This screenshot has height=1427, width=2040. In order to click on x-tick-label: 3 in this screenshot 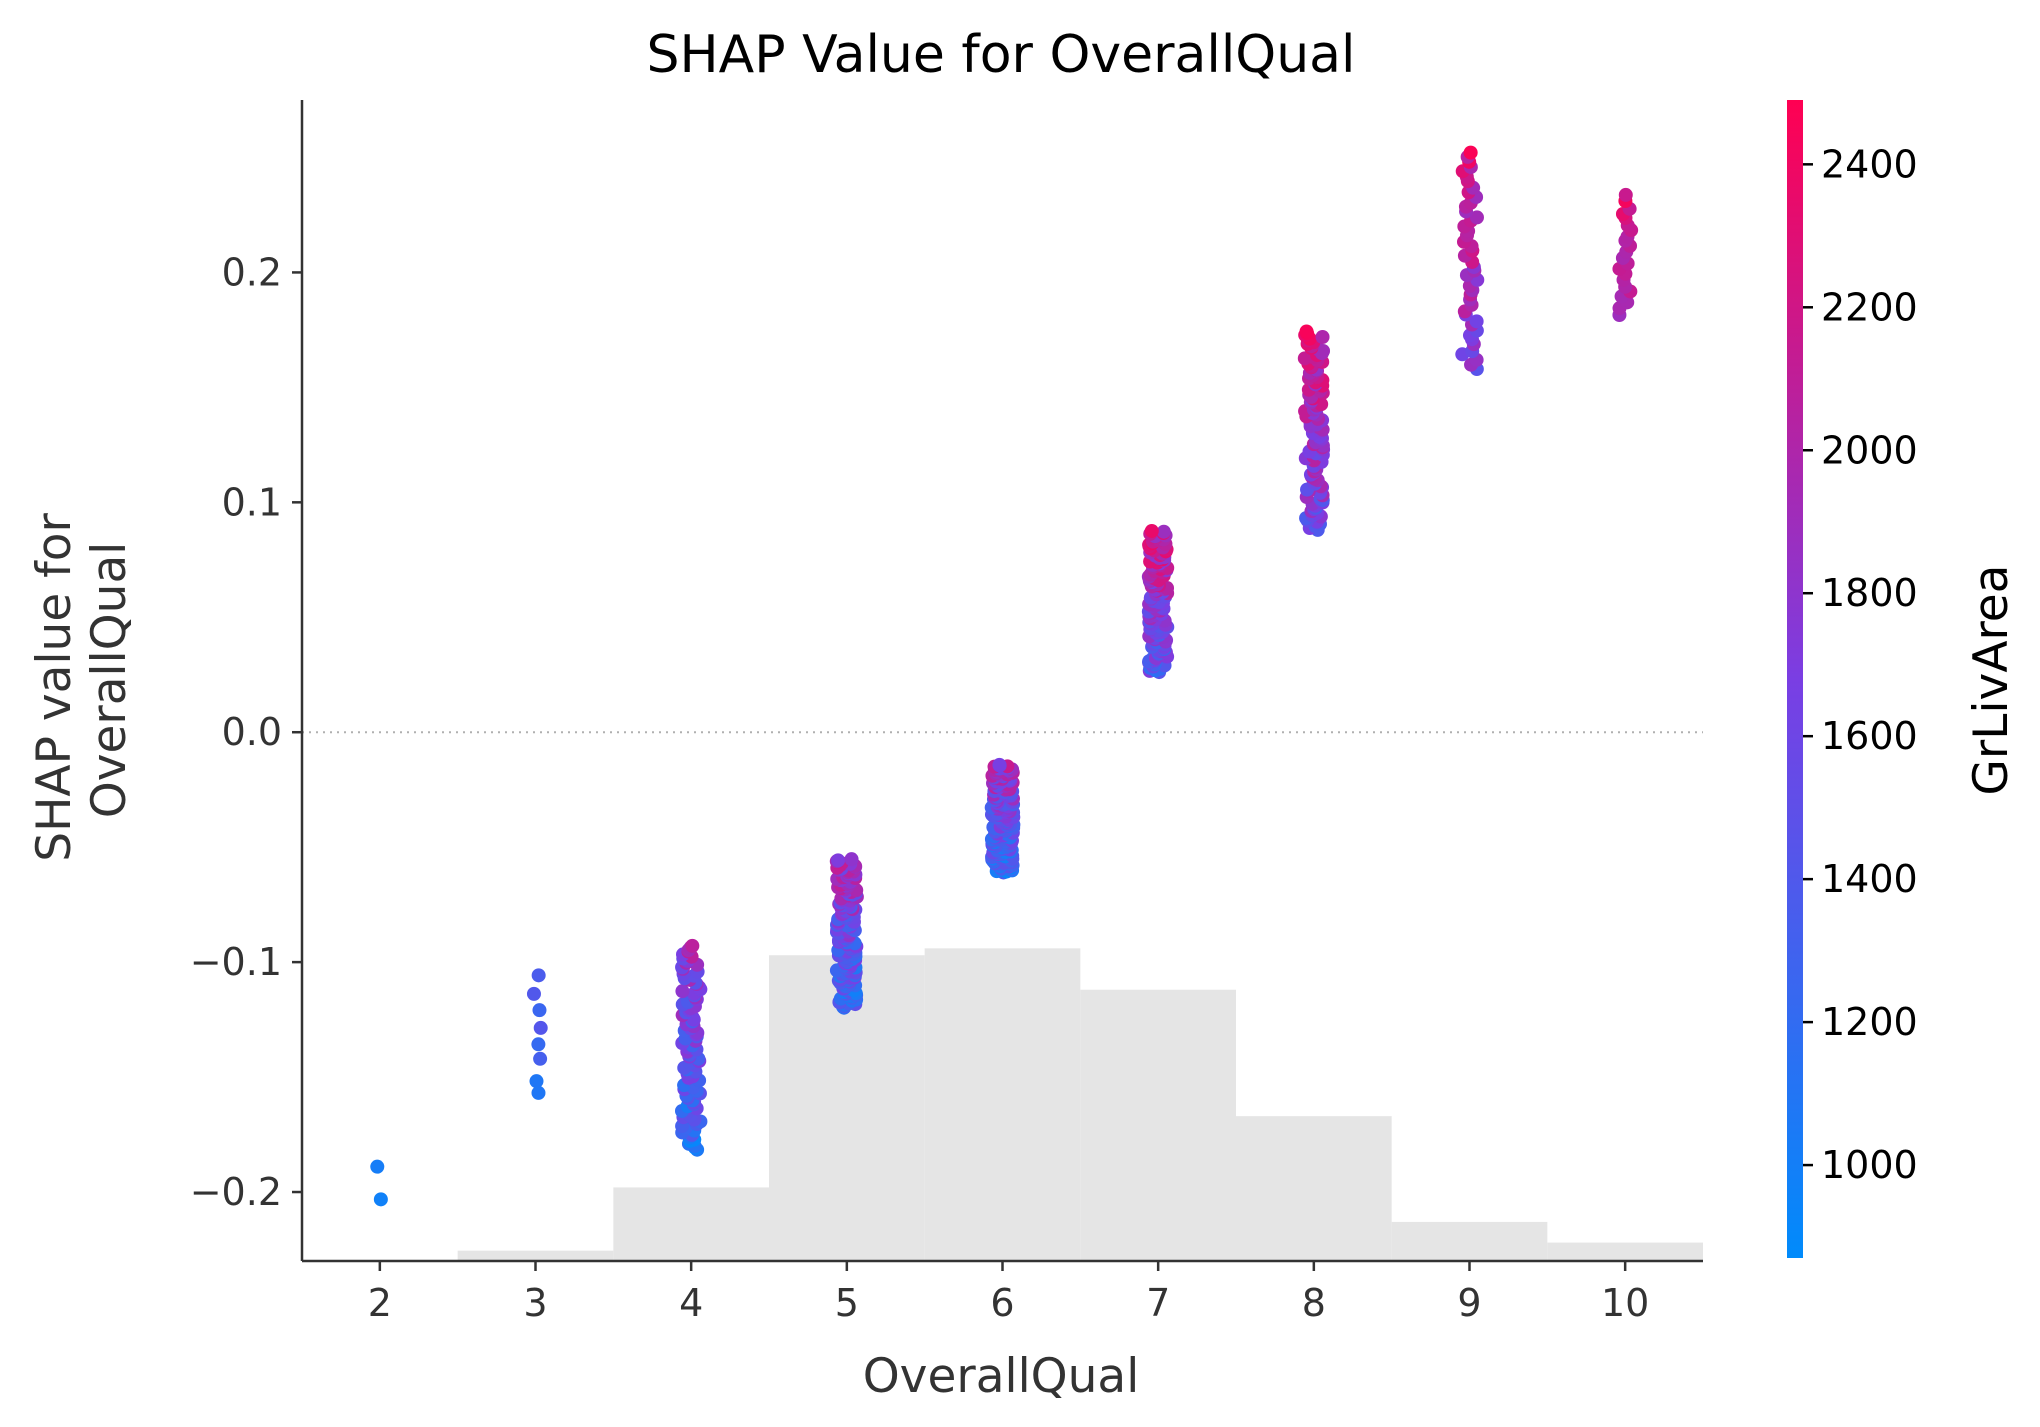, I will do `click(535, 1303)`.